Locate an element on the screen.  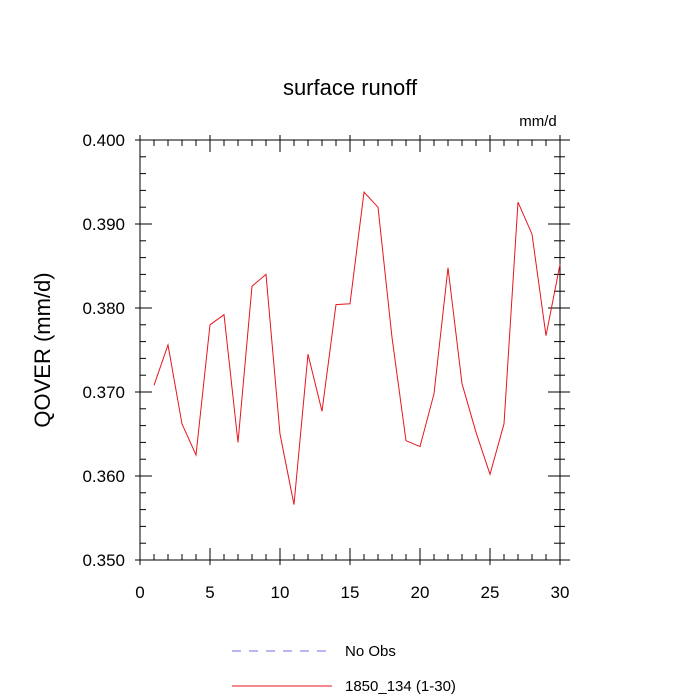
y-tick-label: 0.360 is located at coordinates (103, 476).